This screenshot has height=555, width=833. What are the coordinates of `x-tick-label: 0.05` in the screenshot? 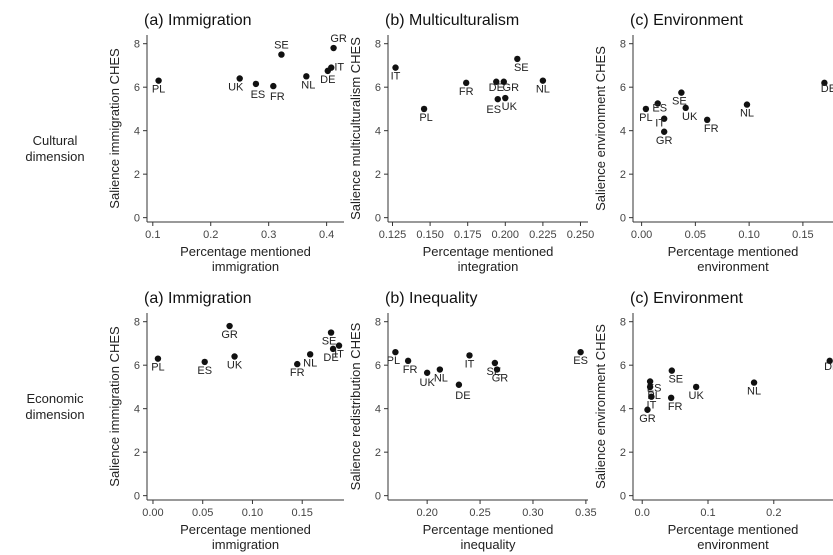 It's located at (202, 513).